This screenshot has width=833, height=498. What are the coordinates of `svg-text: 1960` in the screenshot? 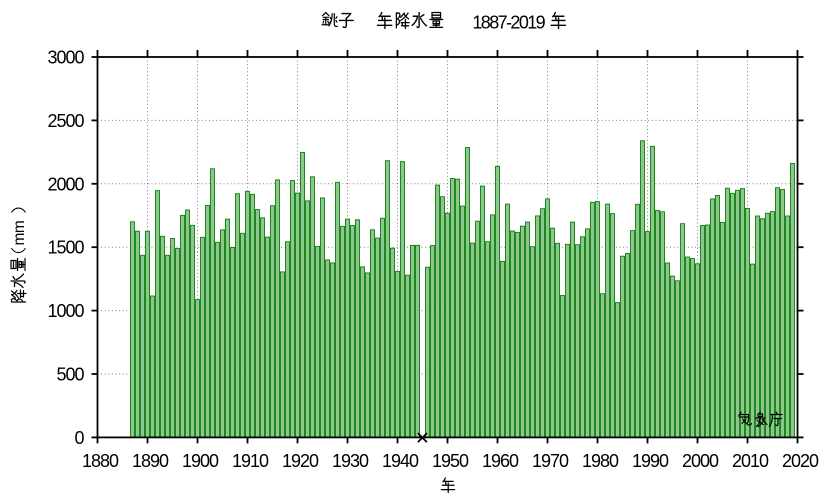 It's located at (500, 461).